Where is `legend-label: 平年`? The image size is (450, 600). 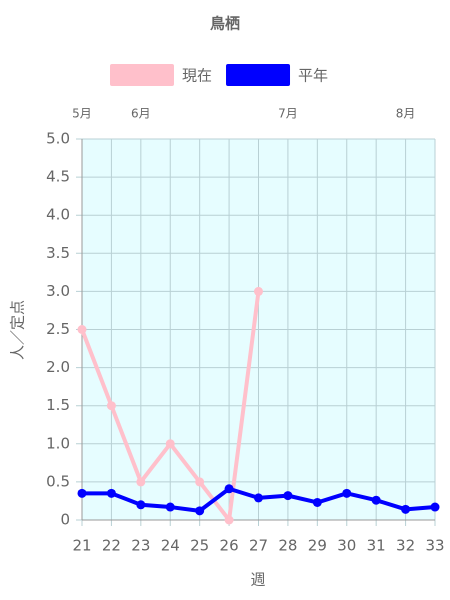
legend-label: 平年 is located at coordinates (313, 76).